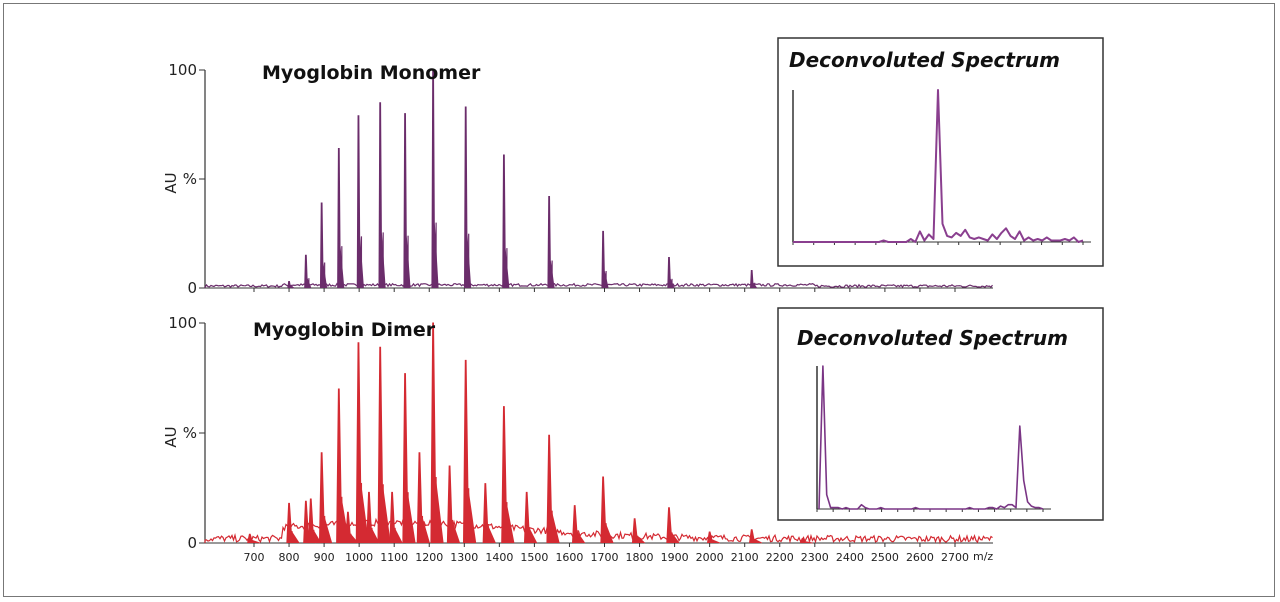  Describe the element at coordinates (675, 557) in the screenshot. I see `x-tick-label: 1900` at that location.